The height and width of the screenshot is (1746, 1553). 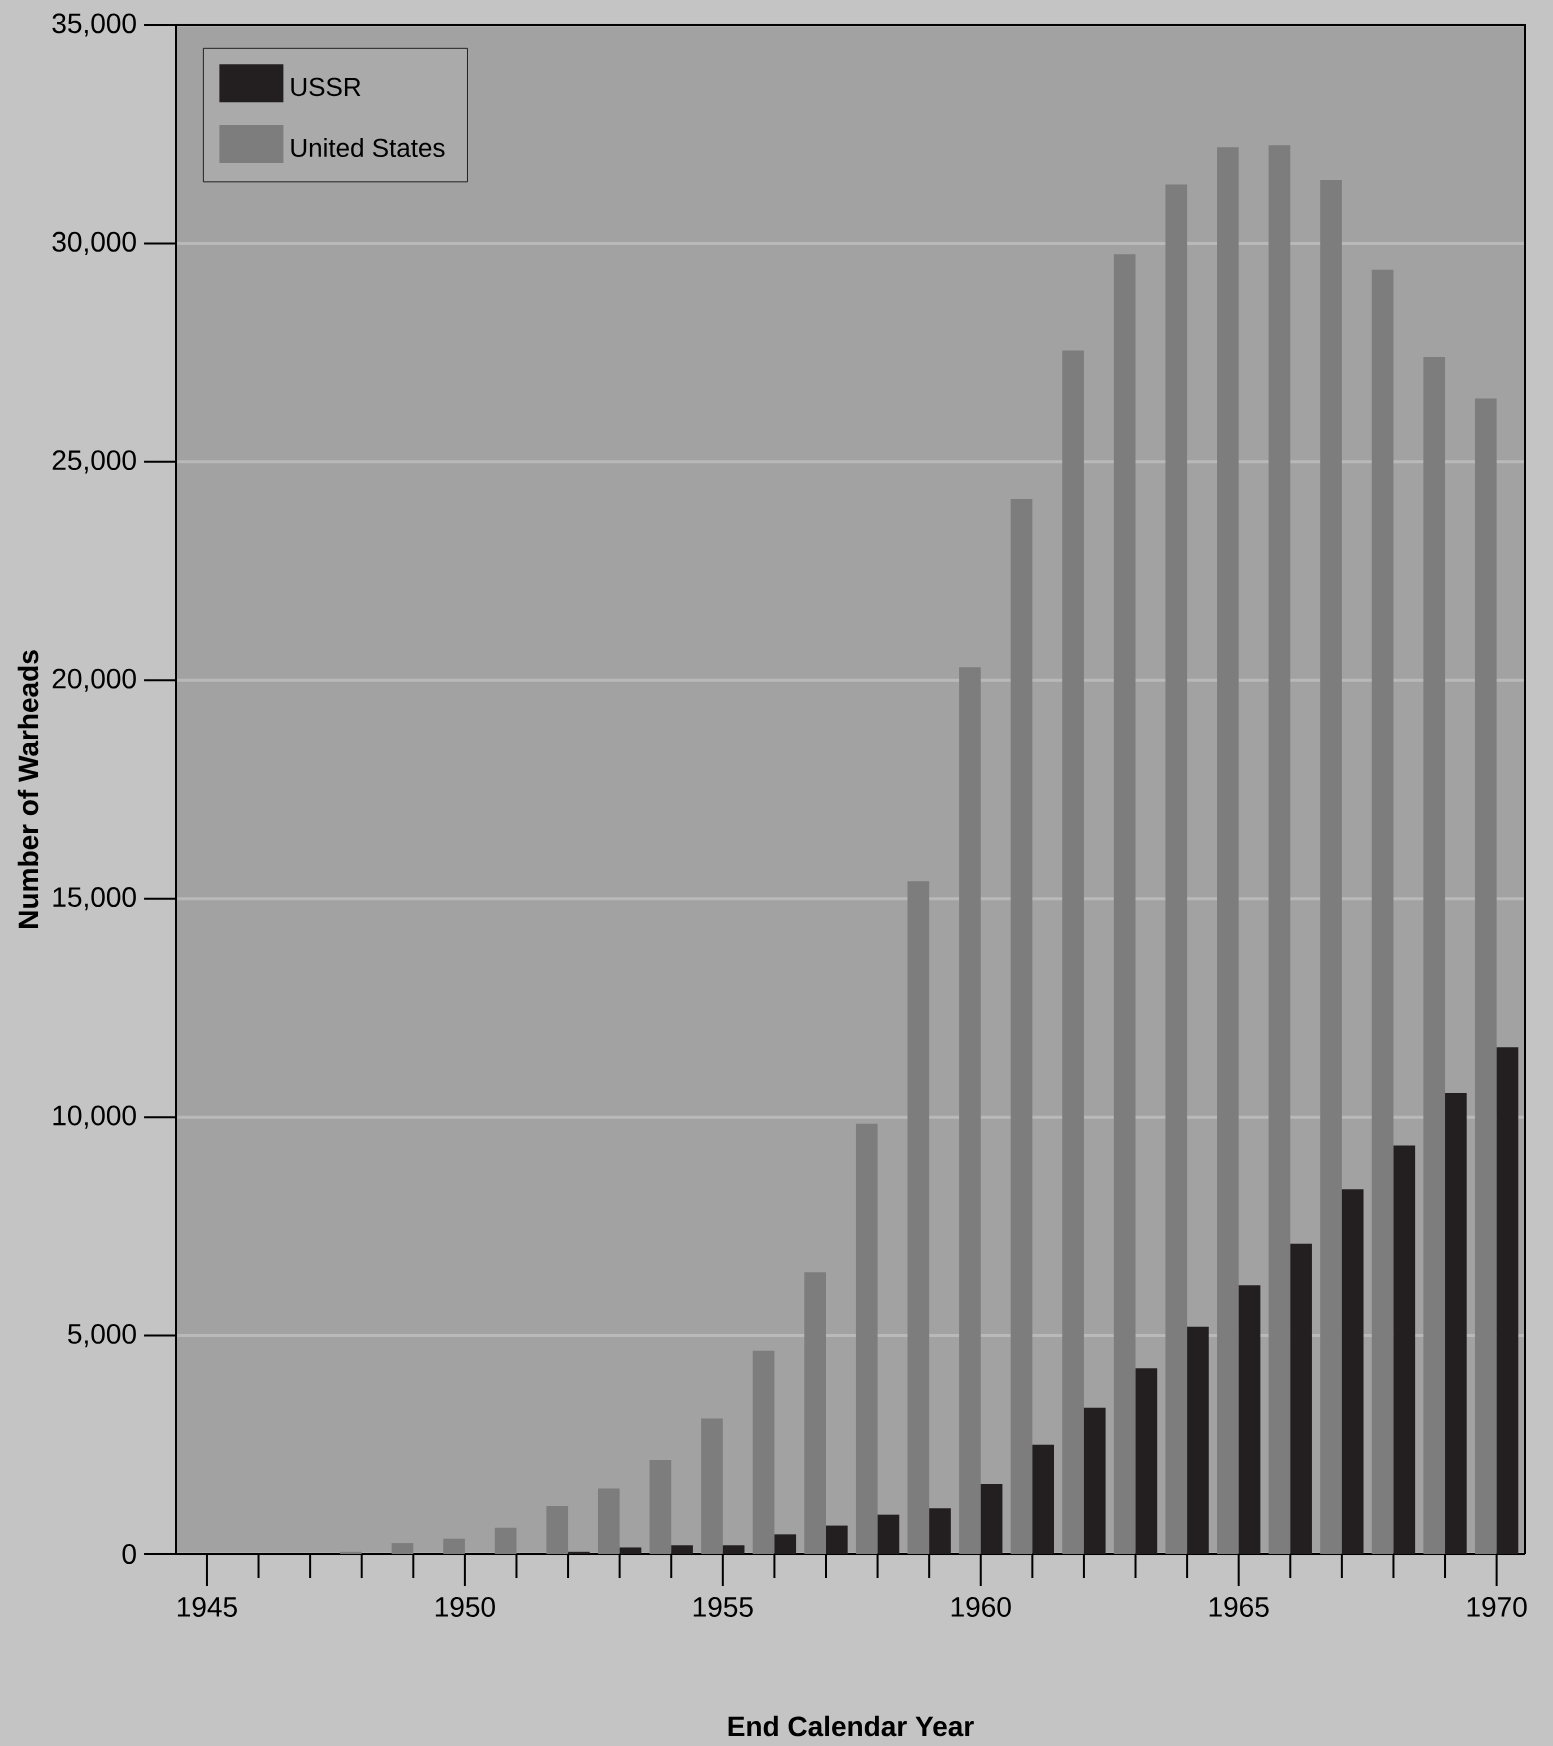 I want to click on x-tick-label: 1960, so click(x=981, y=1607).